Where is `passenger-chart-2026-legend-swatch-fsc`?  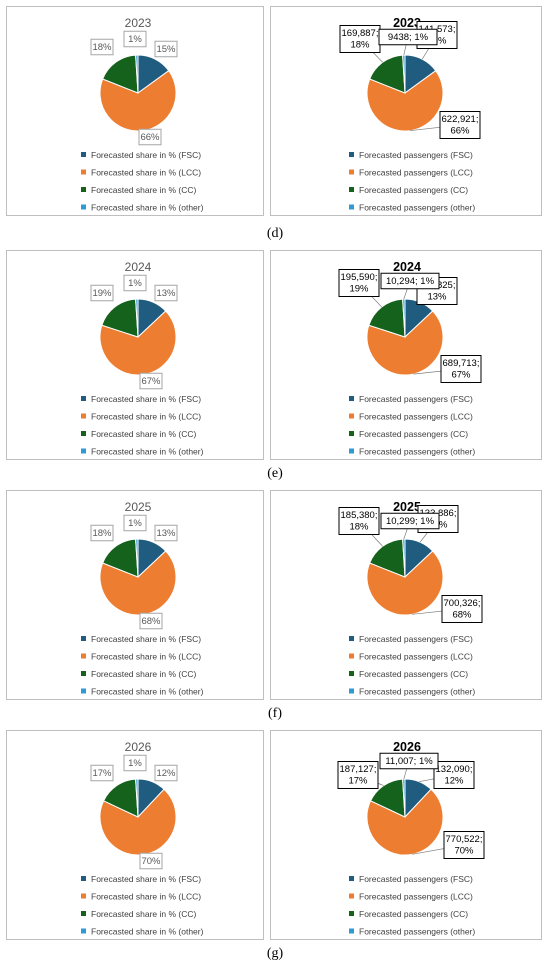 passenger-chart-2026-legend-swatch-fsc is located at coordinates (351, 878).